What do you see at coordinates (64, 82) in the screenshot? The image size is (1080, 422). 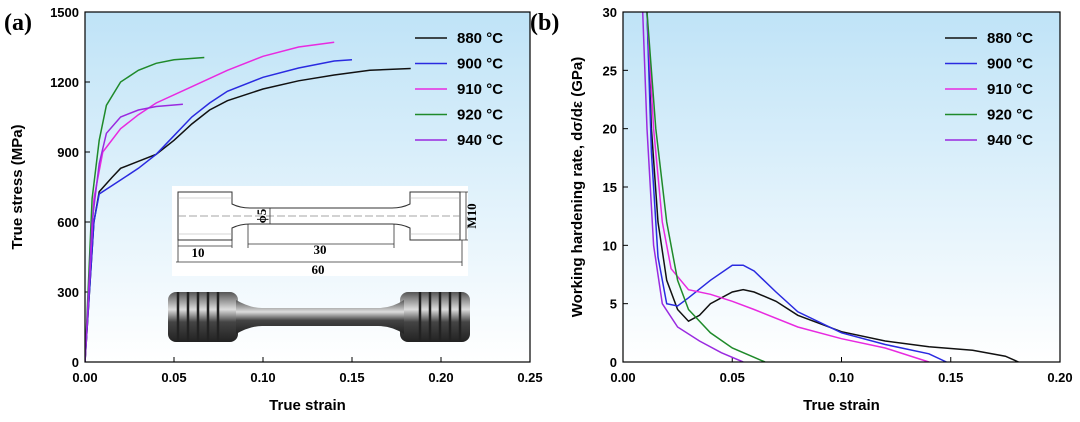 I see `y-tick-label: 1200` at bounding box center [64, 82].